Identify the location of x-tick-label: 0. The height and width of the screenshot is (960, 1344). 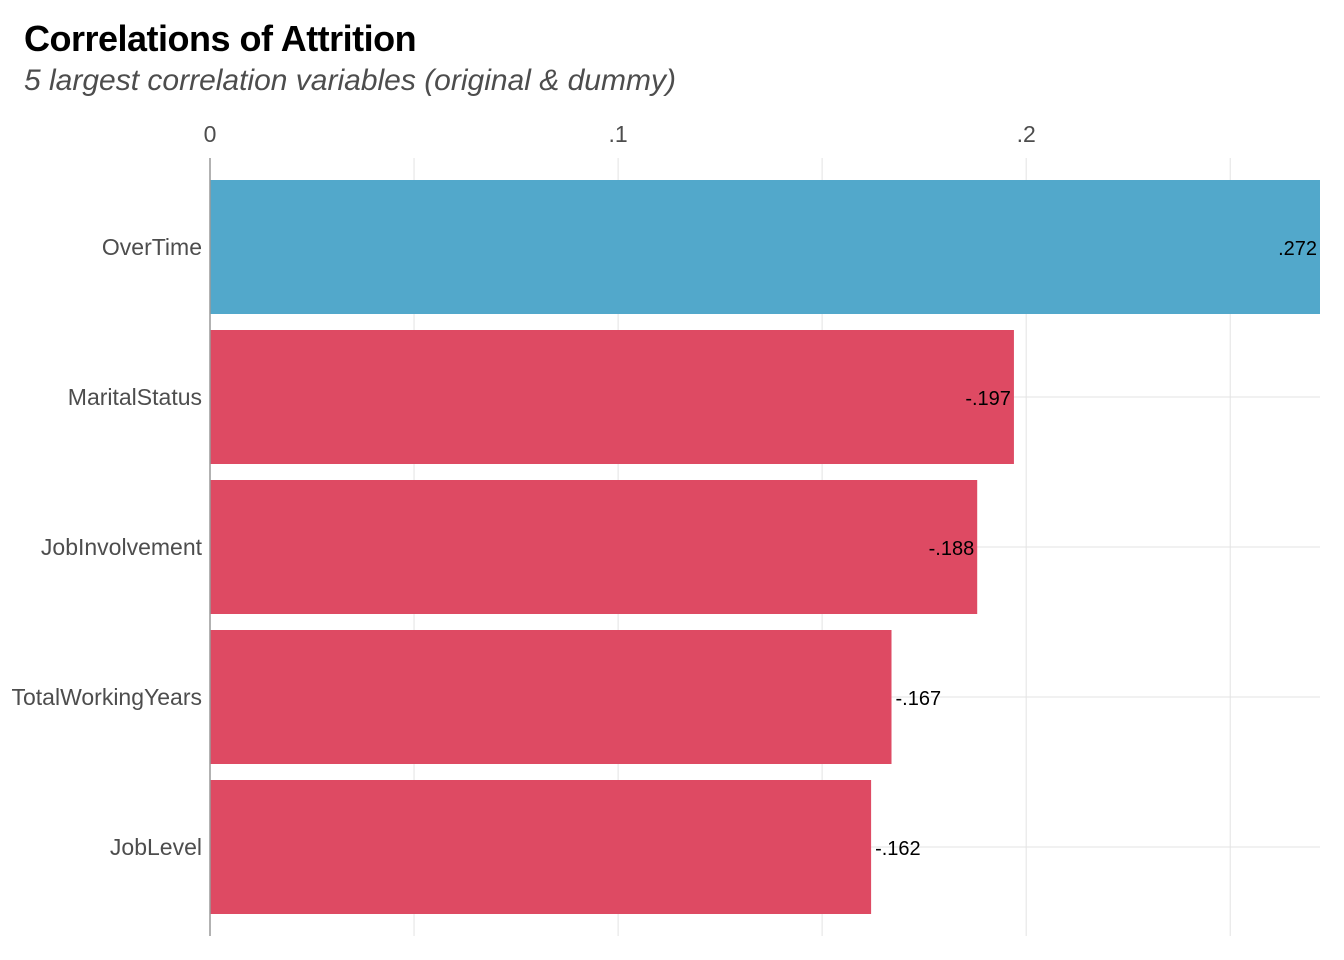
(210, 134).